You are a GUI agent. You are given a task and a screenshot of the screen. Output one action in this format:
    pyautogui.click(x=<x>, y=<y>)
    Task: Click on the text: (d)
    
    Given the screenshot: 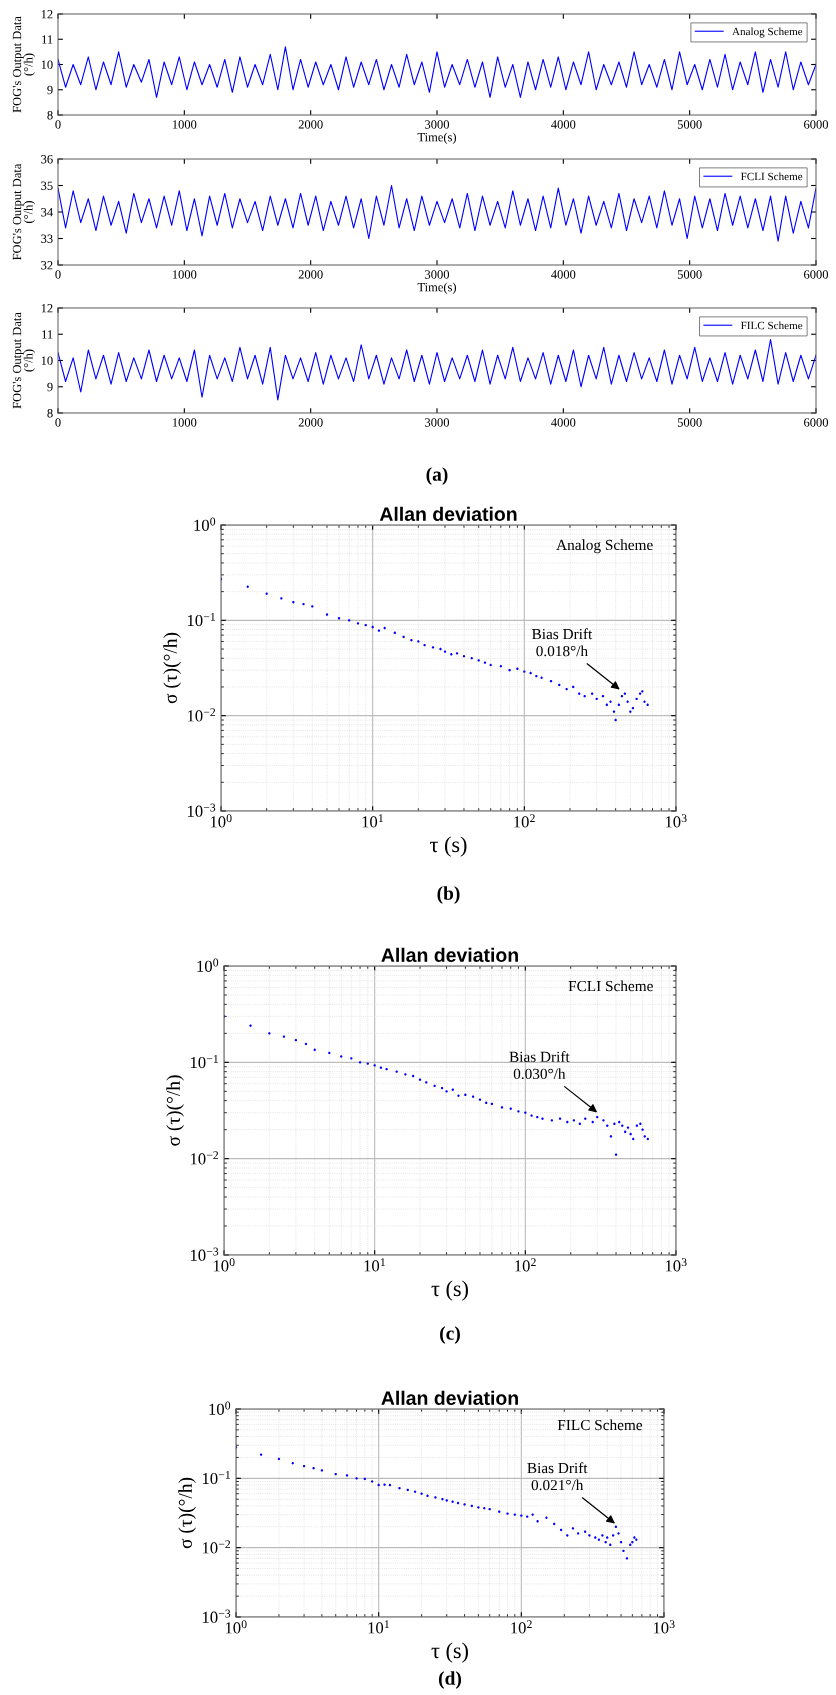 What is the action you would take?
    pyautogui.click(x=450, y=1680)
    